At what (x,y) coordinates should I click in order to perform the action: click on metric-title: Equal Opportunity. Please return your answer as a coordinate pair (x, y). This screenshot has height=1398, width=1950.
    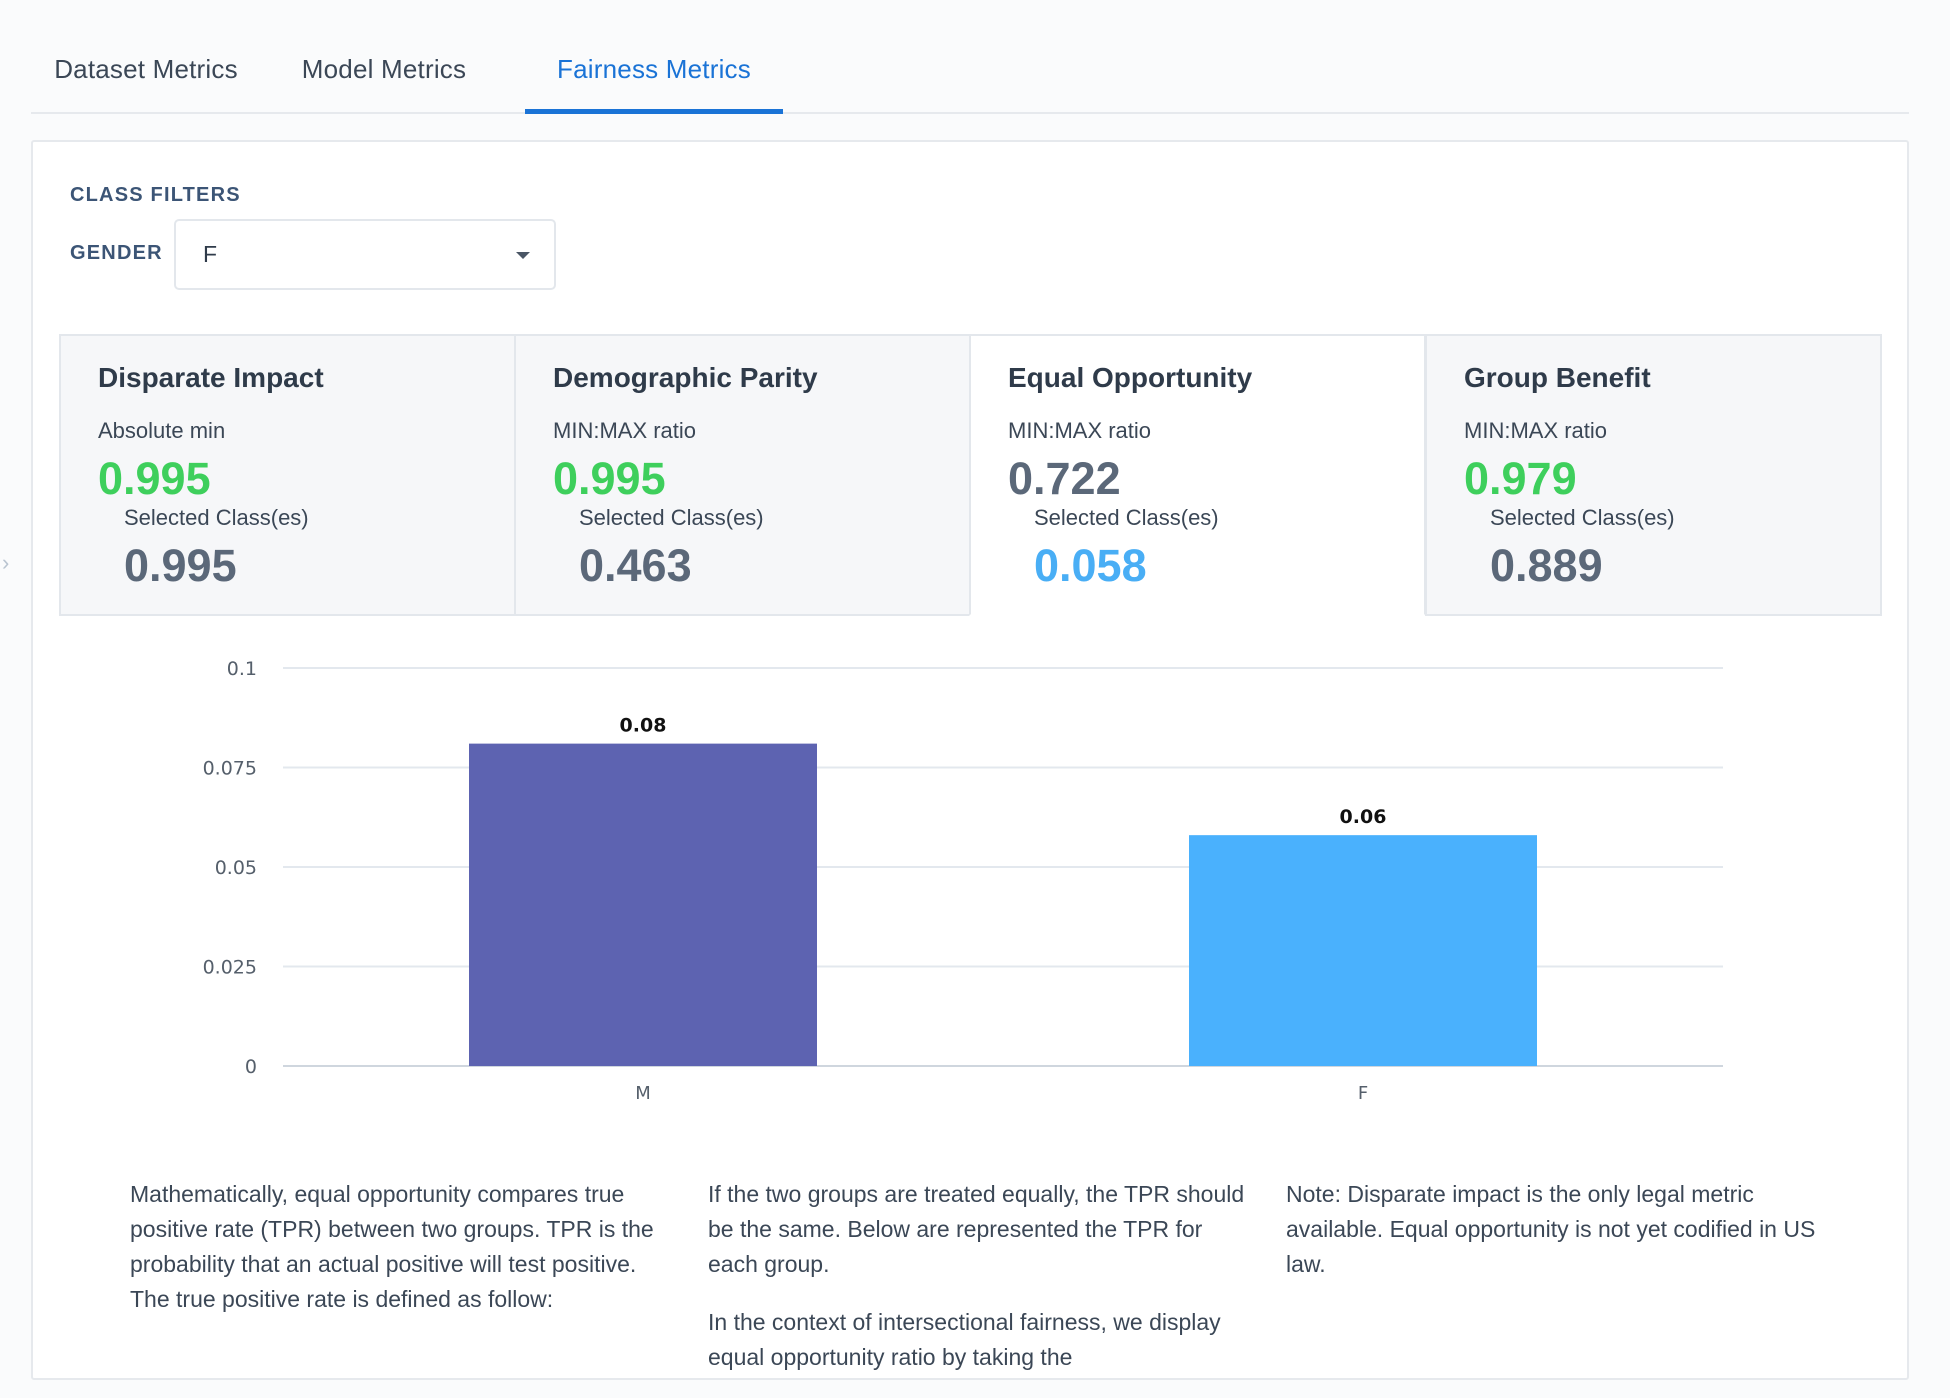
    Looking at the image, I should click on (1130, 377).